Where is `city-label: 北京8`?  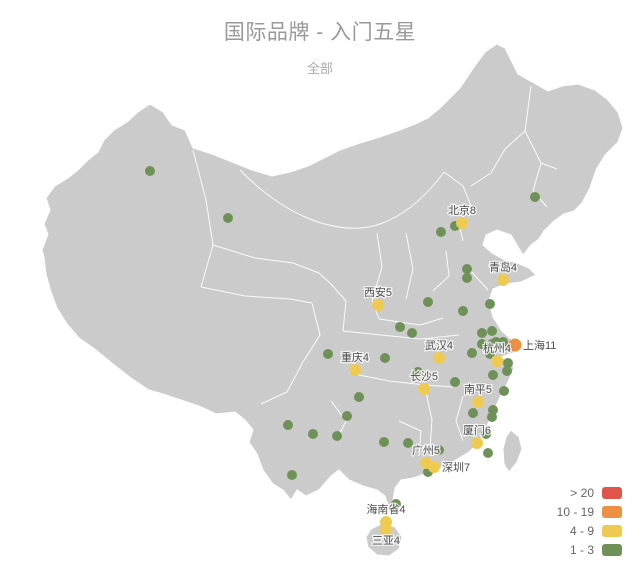 city-label: 北京8 is located at coordinates (462, 210).